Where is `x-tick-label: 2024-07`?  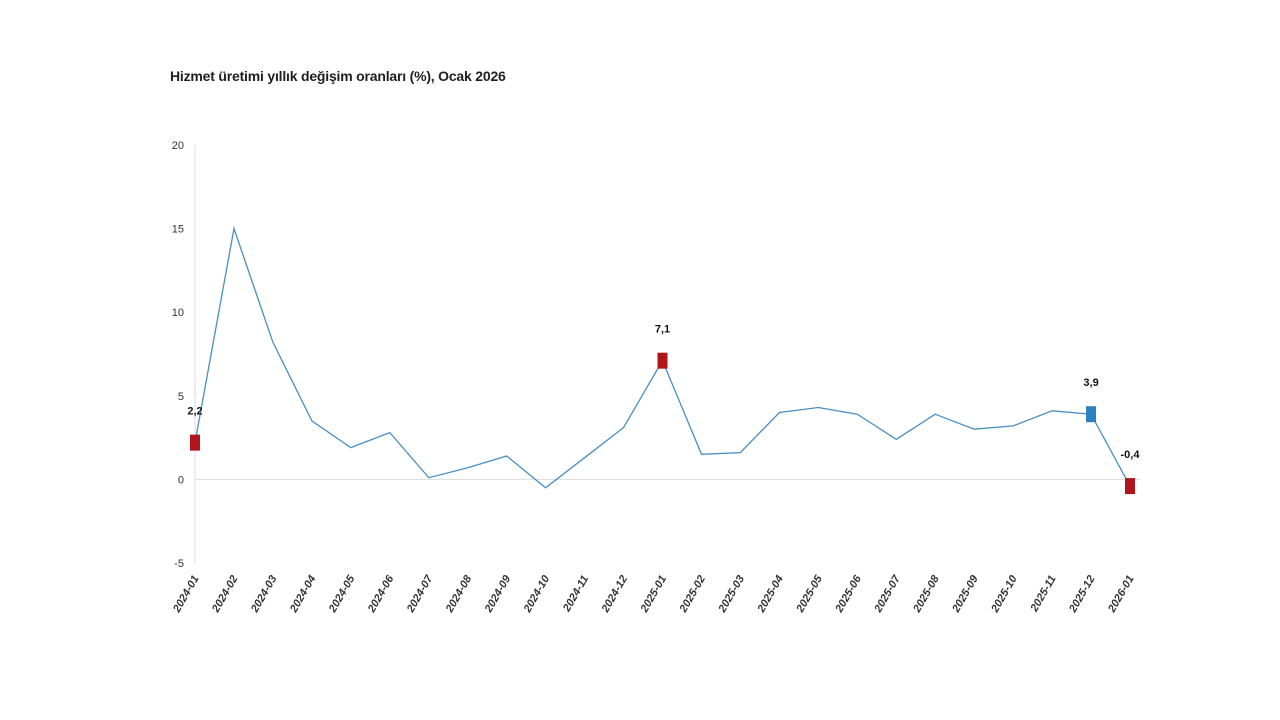 x-tick-label: 2024-07 is located at coordinates (420, 594).